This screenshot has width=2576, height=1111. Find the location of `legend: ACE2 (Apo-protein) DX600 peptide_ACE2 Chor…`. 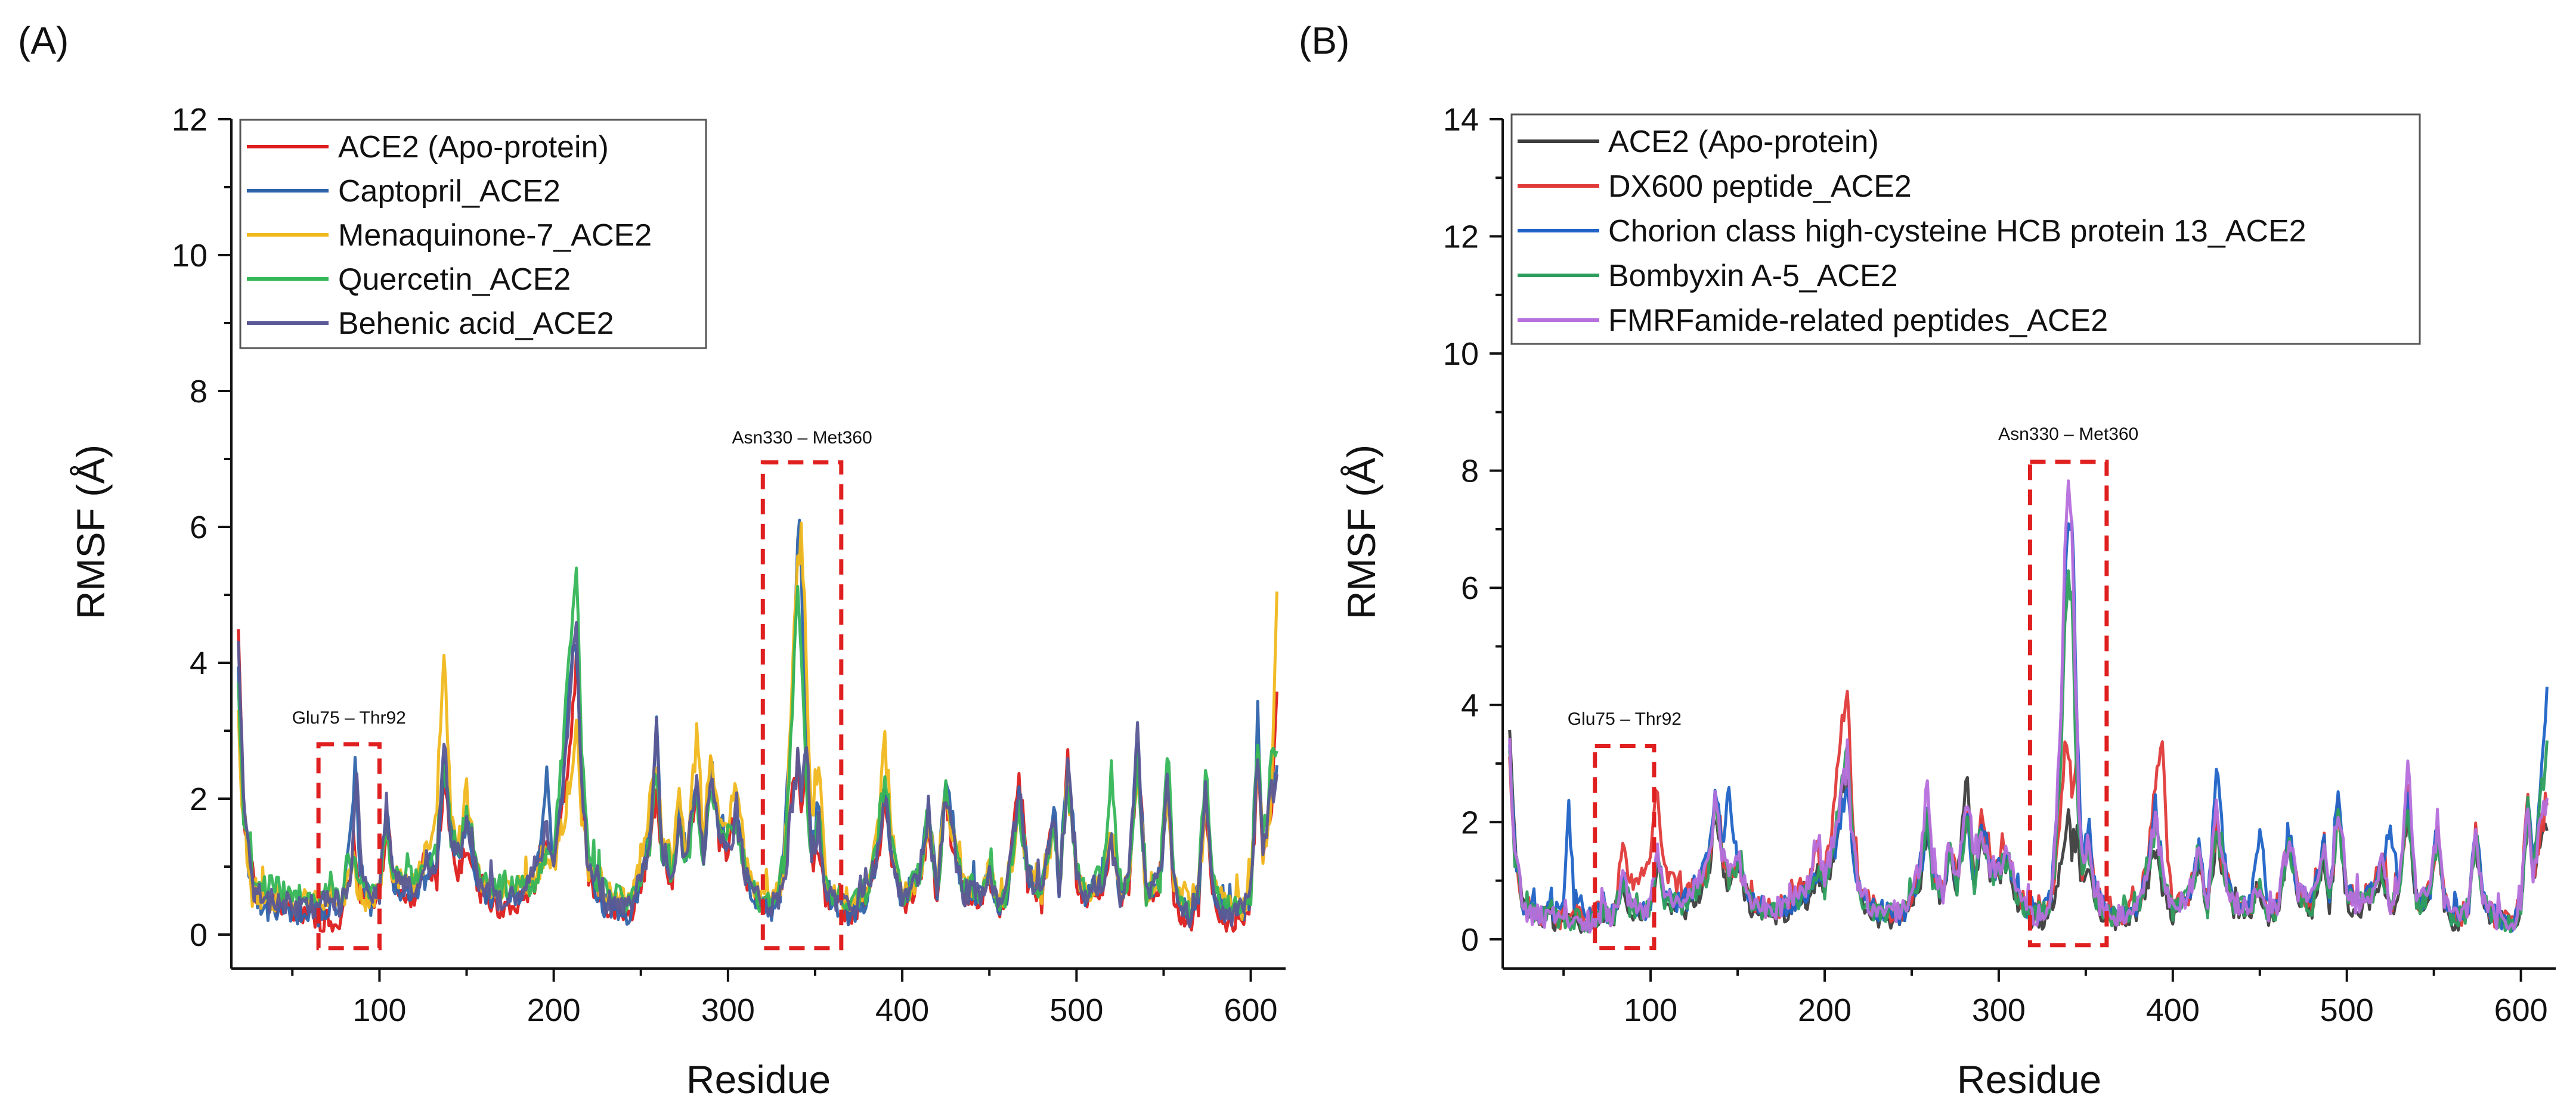

legend: ACE2 (Apo-protein) DX600 peptide_ACE2 Chor… is located at coordinates (1965, 229).